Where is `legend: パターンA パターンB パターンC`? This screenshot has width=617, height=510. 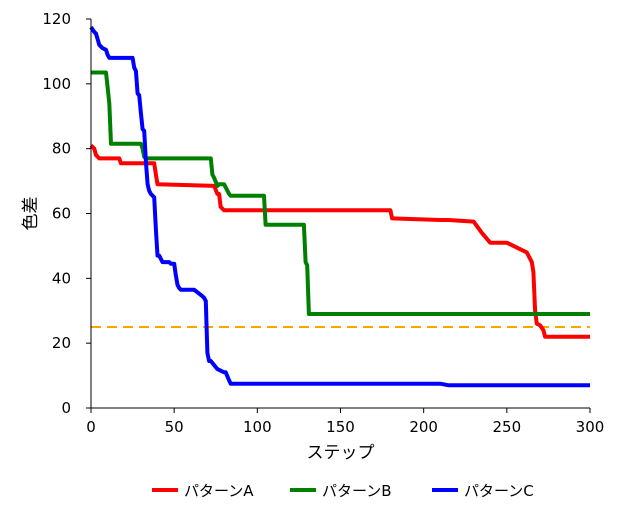 legend: パターンA パターンB パターンC is located at coordinates (343, 491).